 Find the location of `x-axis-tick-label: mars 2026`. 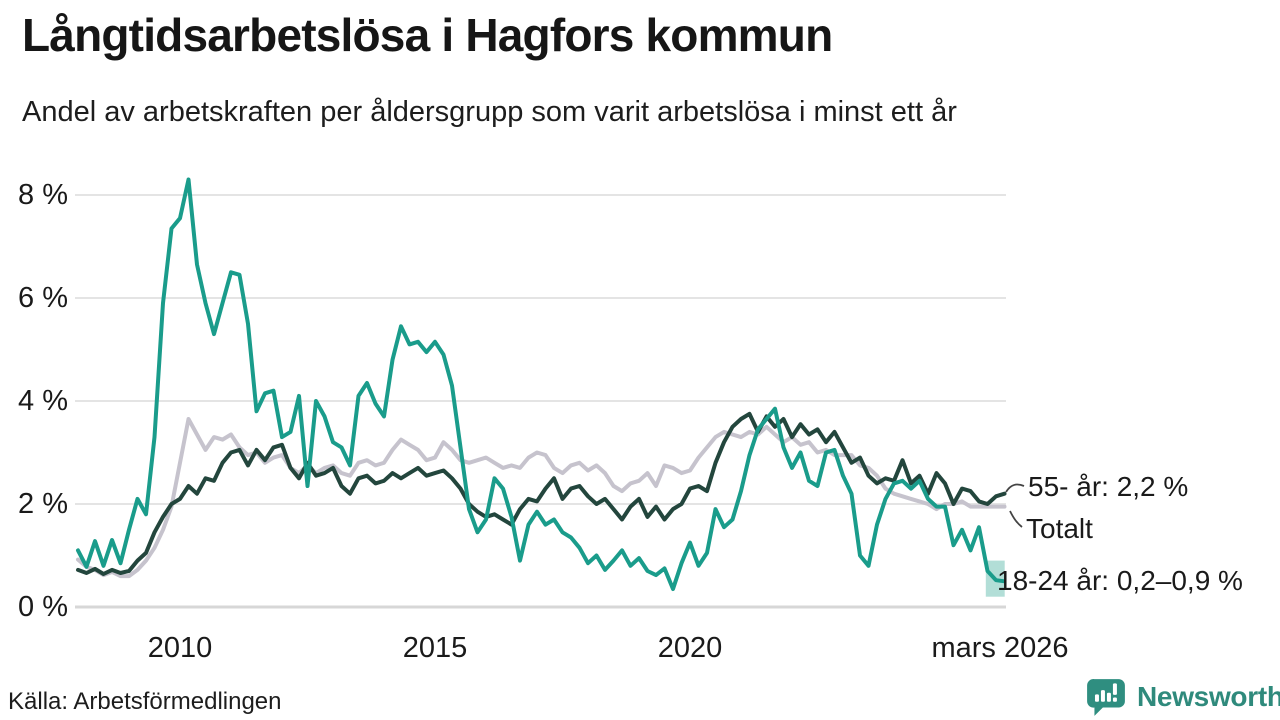

x-axis-tick-label: mars 2026 is located at coordinates (1000, 648).